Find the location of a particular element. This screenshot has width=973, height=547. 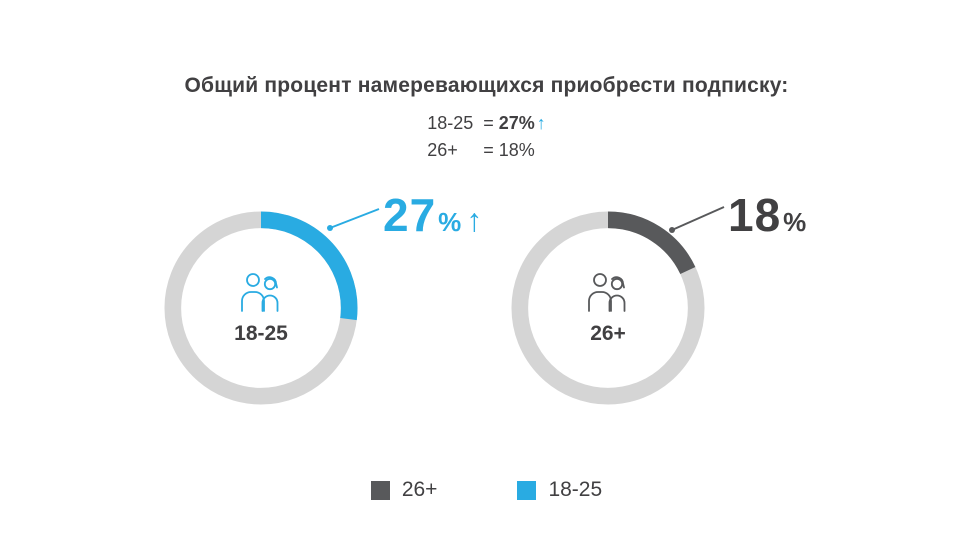

donut-center-26plus: 26+ is located at coordinates (608, 308).